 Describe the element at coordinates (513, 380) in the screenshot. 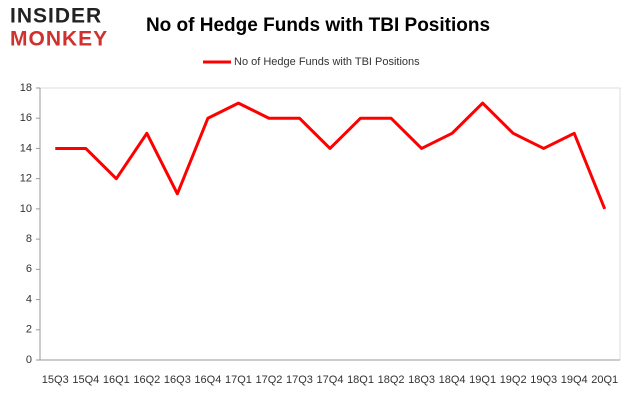

I see `x-tick-label: 19Q2` at that location.